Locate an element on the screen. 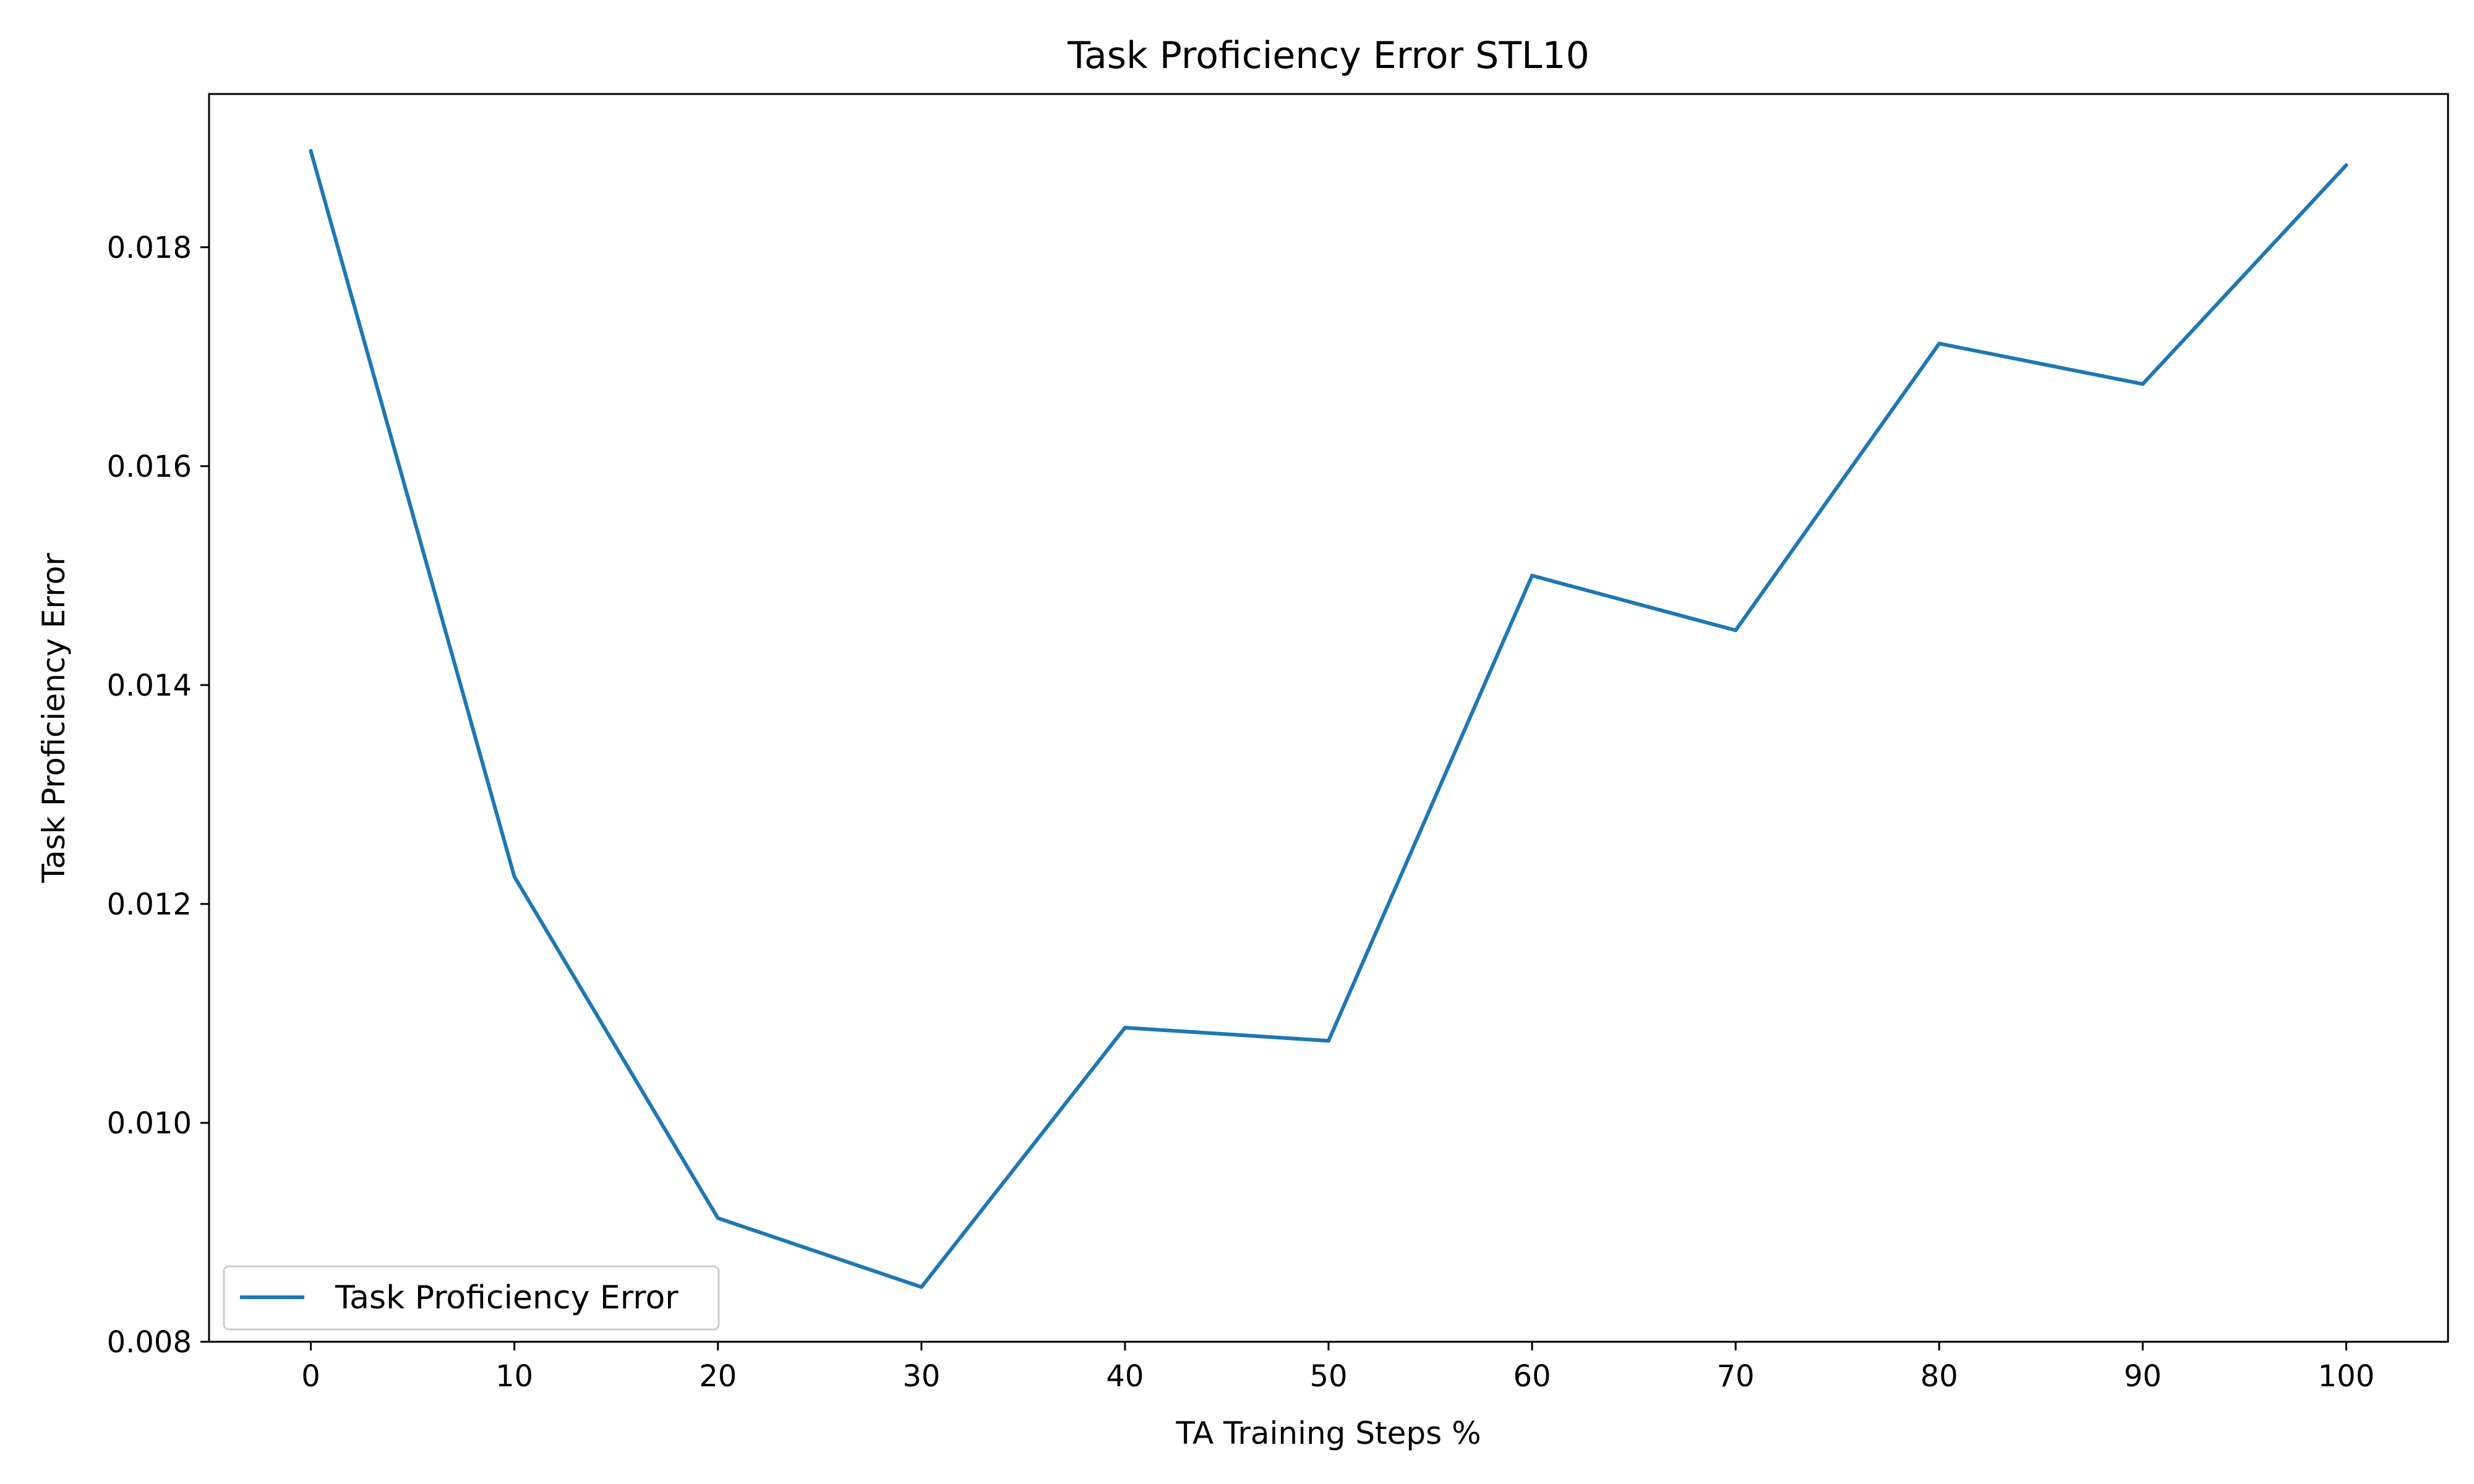 Image resolution: width=2474 pixels, height=1484 pixels. x-tick-label: 10 is located at coordinates (514, 1376).